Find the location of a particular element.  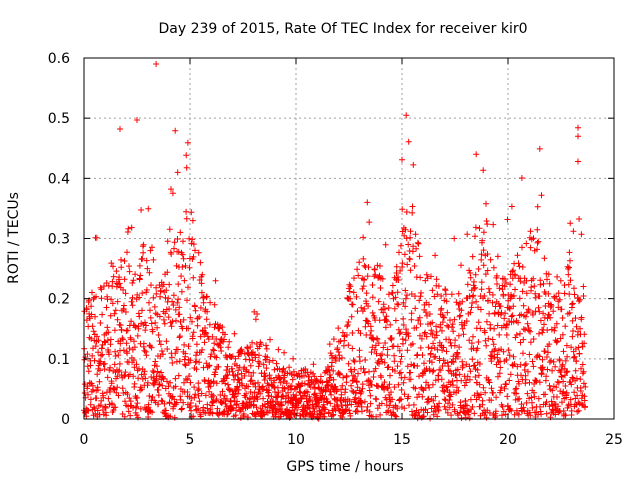

y-tick-label: 0.6 is located at coordinates (59, 59).